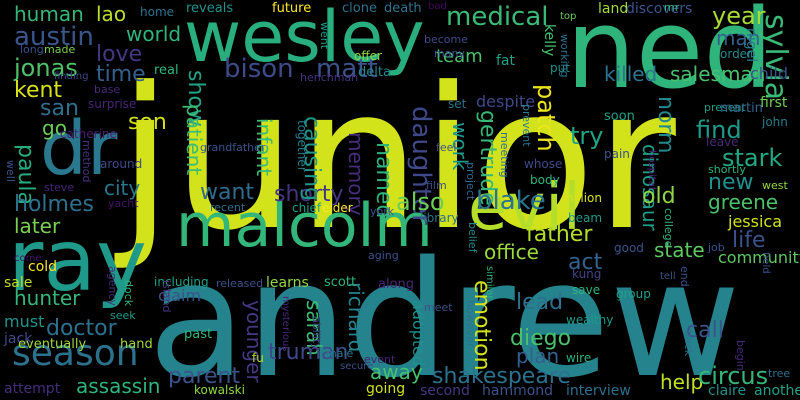  Describe the element at coordinates (219, 390) in the screenshot. I see `word: kowalski` at that location.